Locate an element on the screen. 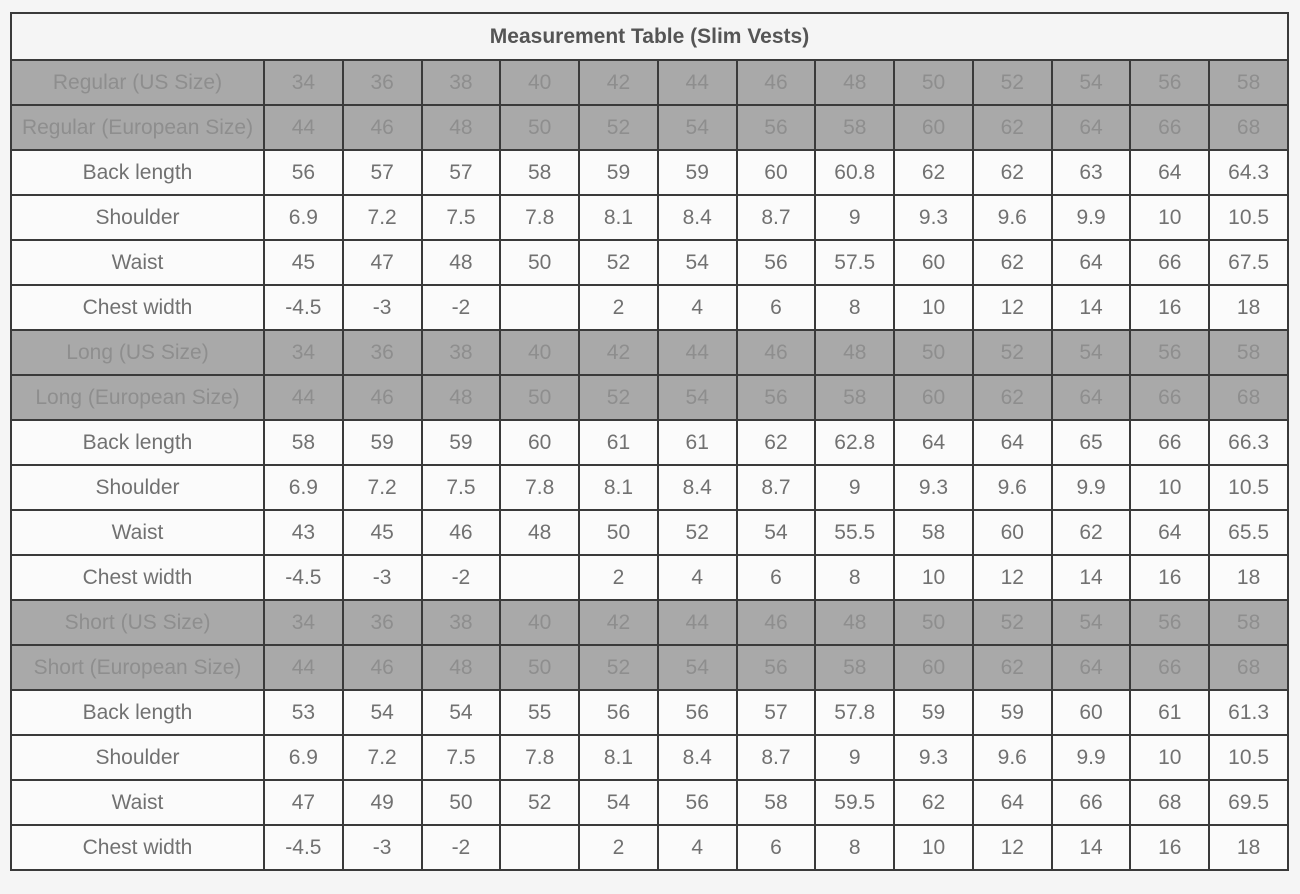 The image size is (1300, 894). value-cell: 46 is located at coordinates (776, 82).